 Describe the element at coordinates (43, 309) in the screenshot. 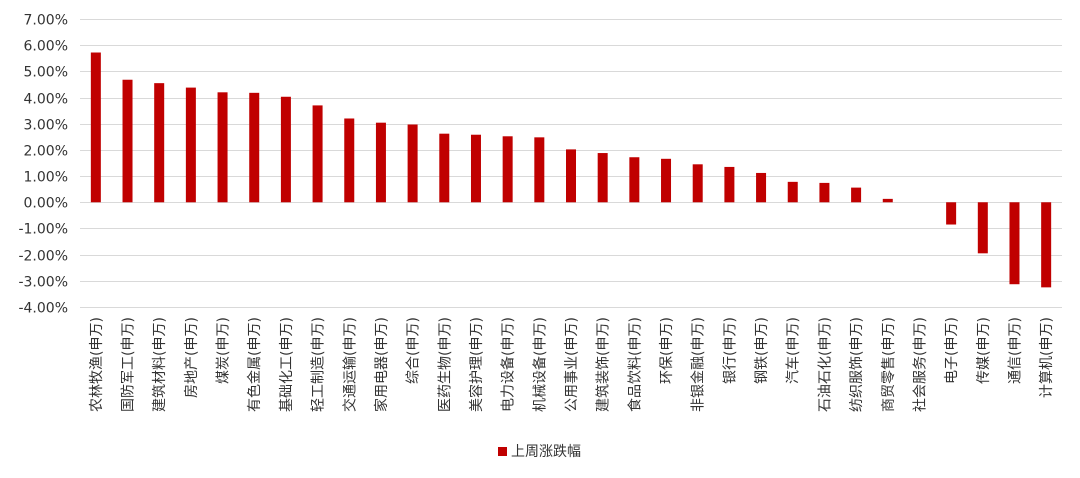

I see `y-tick-label: -4.00%` at that location.